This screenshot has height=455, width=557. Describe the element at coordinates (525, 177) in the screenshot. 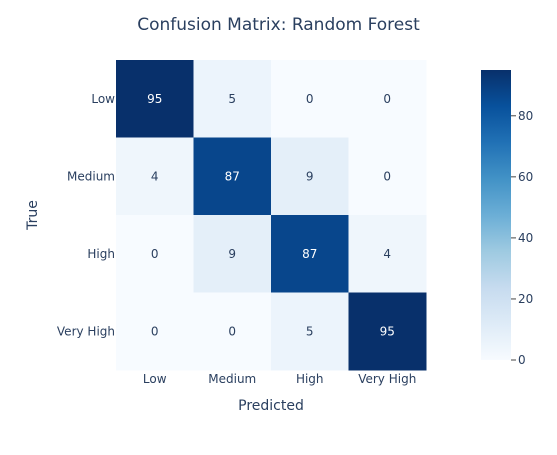

I see `colorbar-tick-label: 60` at that location.